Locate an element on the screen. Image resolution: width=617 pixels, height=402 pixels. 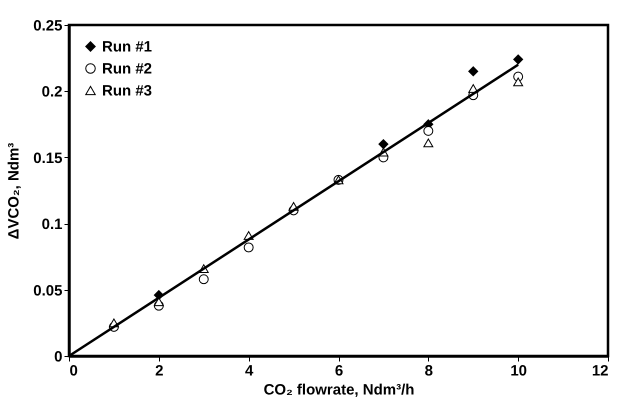
x-tick-label: 6 is located at coordinates (339, 371).